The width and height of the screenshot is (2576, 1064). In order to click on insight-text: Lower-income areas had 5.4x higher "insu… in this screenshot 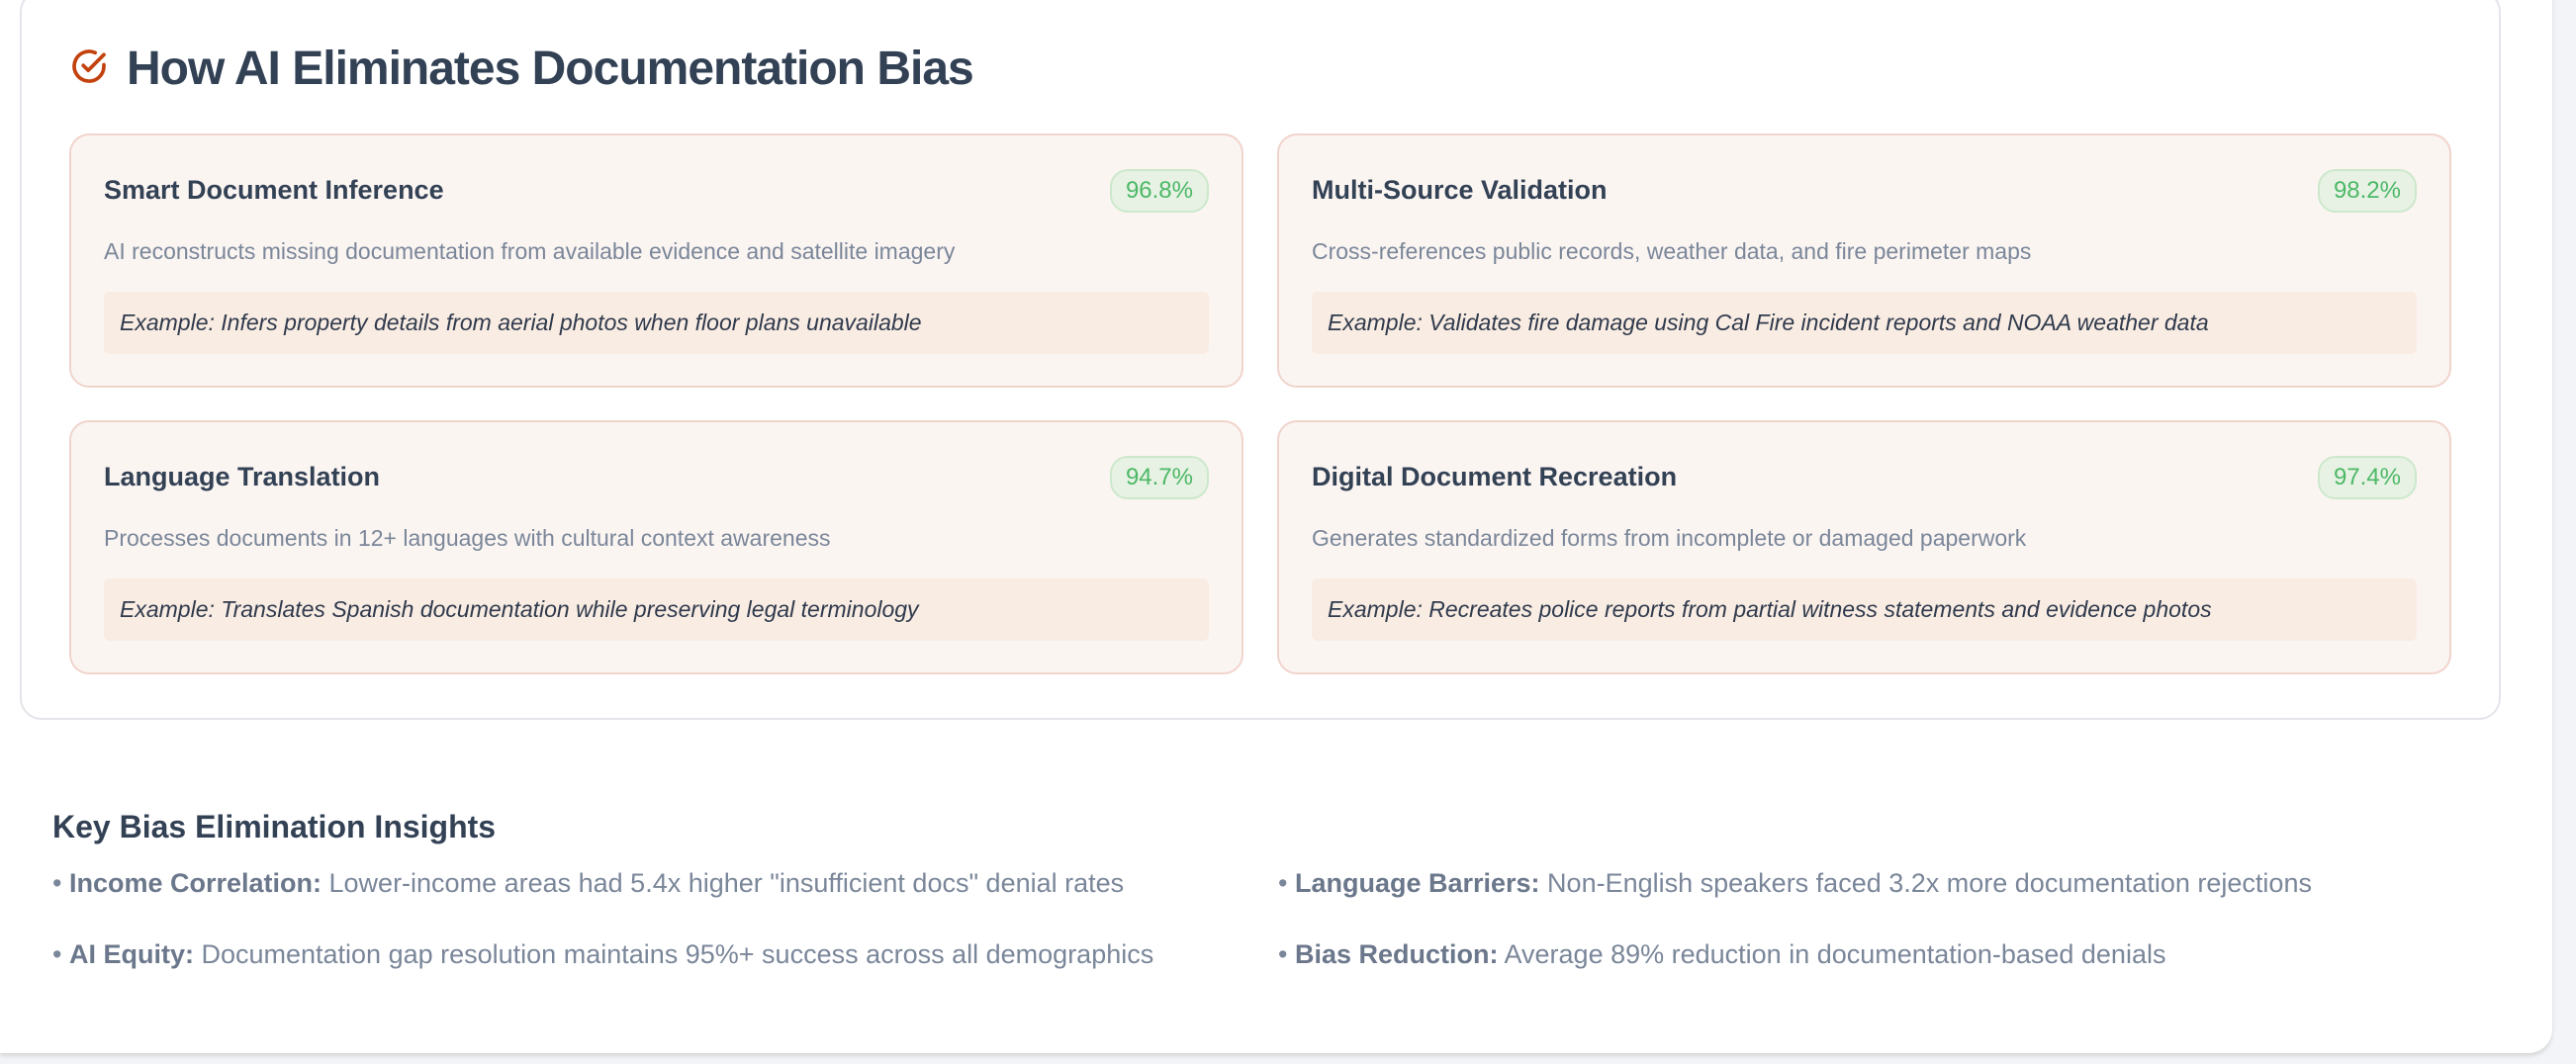, I will do `click(723, 883)`.